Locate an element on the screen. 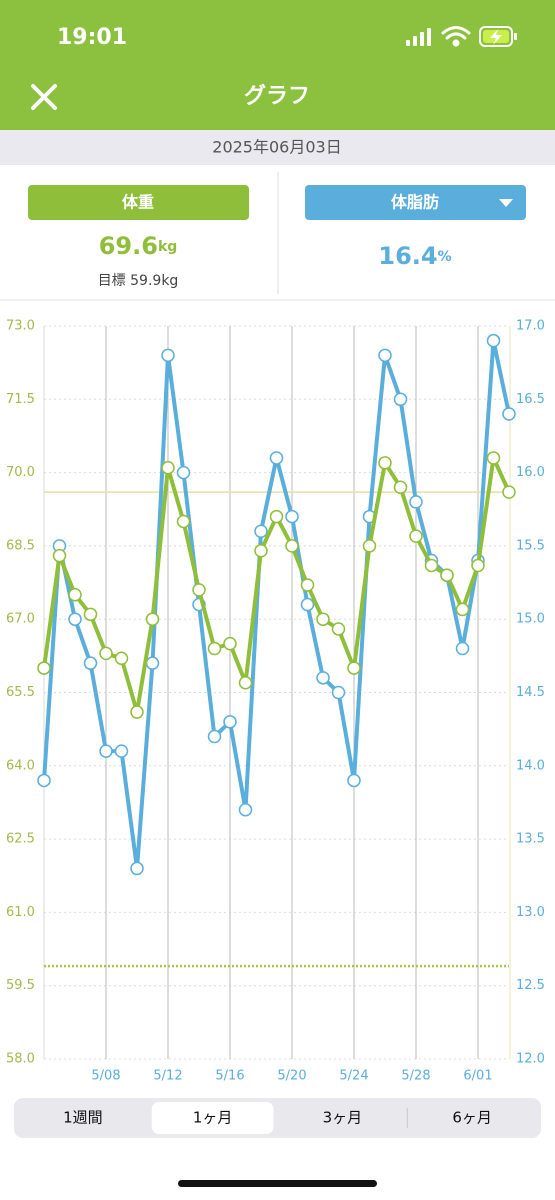  tab: 1ヶ月 is located at coordinates (213, 1118).